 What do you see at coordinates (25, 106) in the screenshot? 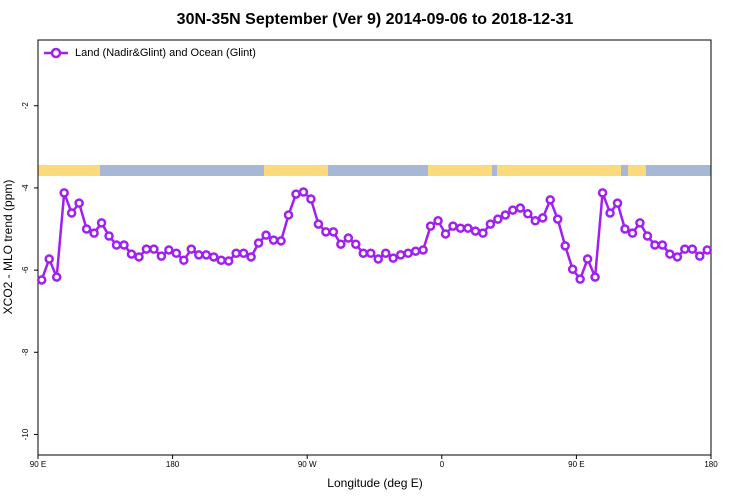
I see `y-tick-label: -2` at bounding box center [25, 106].